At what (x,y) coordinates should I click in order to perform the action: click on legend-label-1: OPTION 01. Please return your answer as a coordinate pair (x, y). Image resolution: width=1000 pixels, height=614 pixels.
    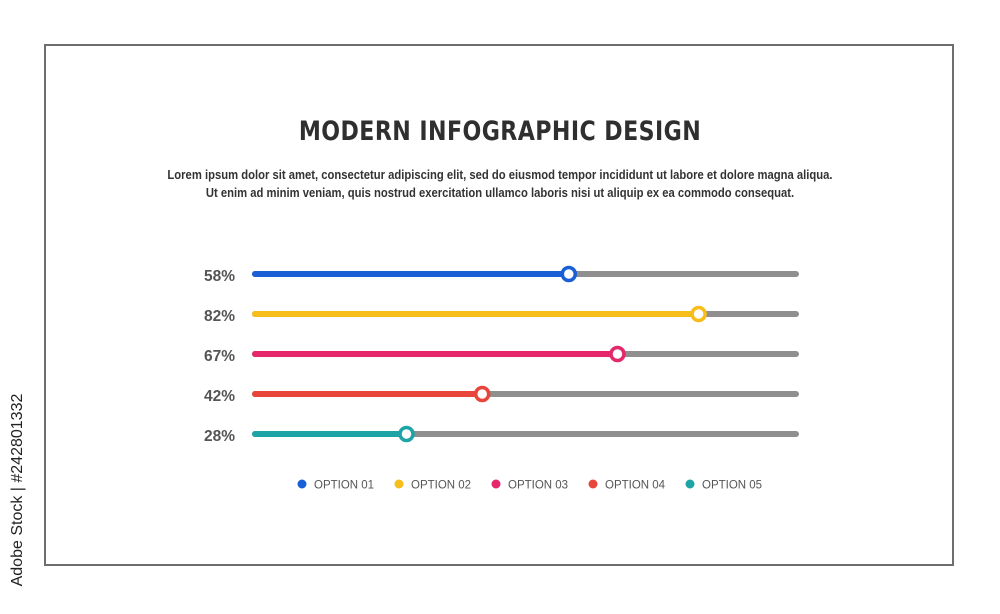
    Looking at the image, I should click on (344, 486).